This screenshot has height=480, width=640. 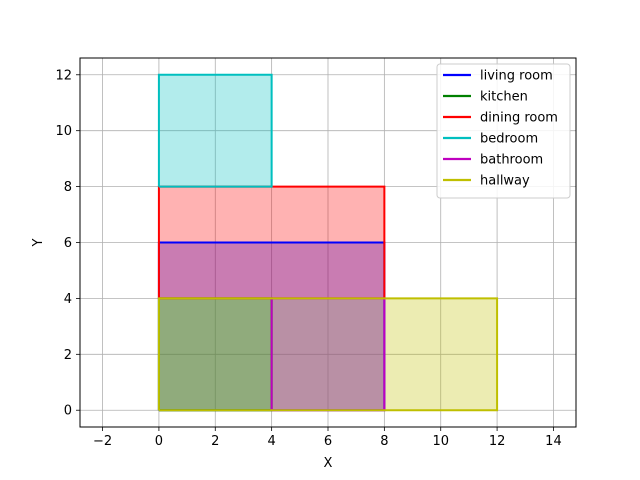 I want to click on y-tick-label: 6, so click(x=68, y=243).